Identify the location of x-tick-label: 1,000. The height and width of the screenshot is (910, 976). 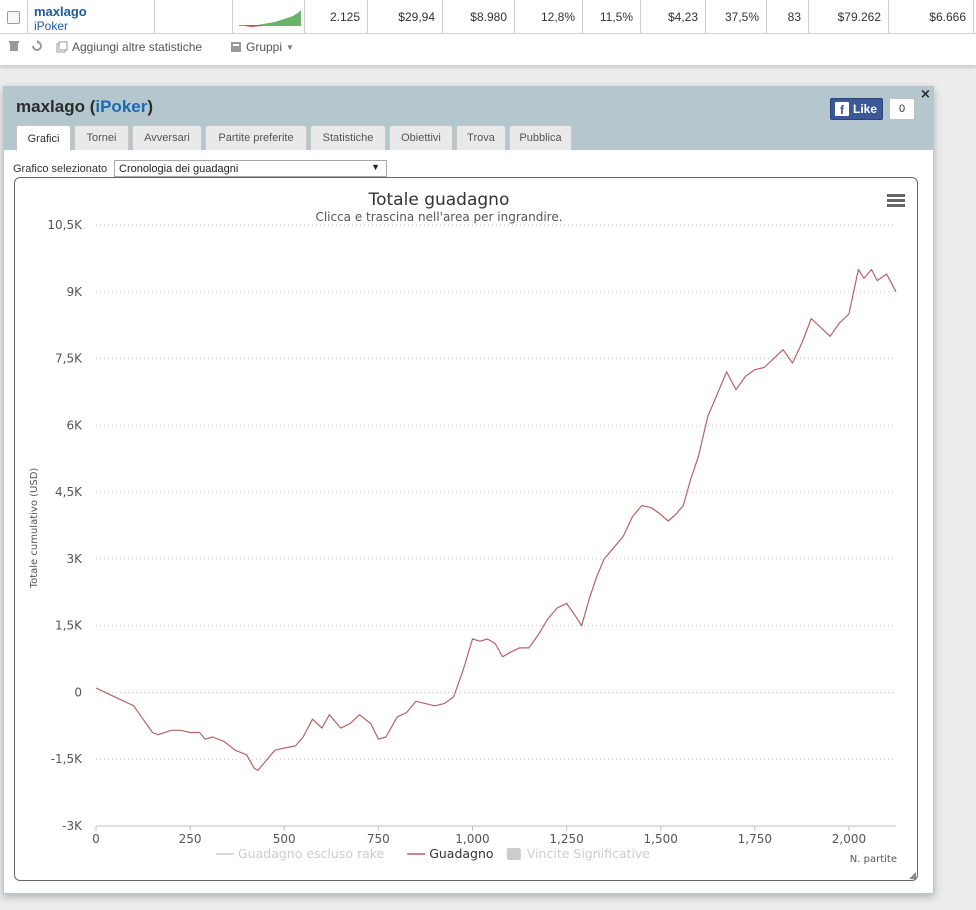
(472, 839).